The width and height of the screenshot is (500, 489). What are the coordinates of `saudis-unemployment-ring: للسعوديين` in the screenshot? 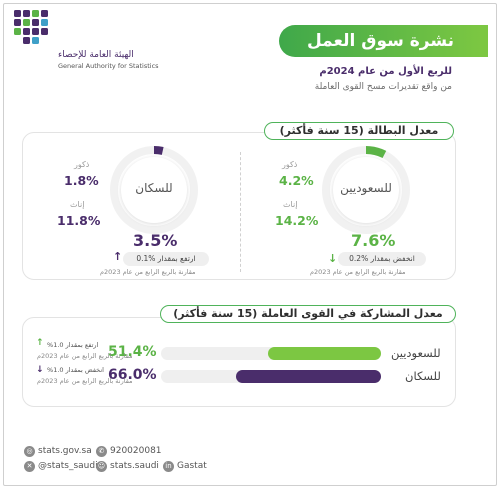 It's located at (366, 190).